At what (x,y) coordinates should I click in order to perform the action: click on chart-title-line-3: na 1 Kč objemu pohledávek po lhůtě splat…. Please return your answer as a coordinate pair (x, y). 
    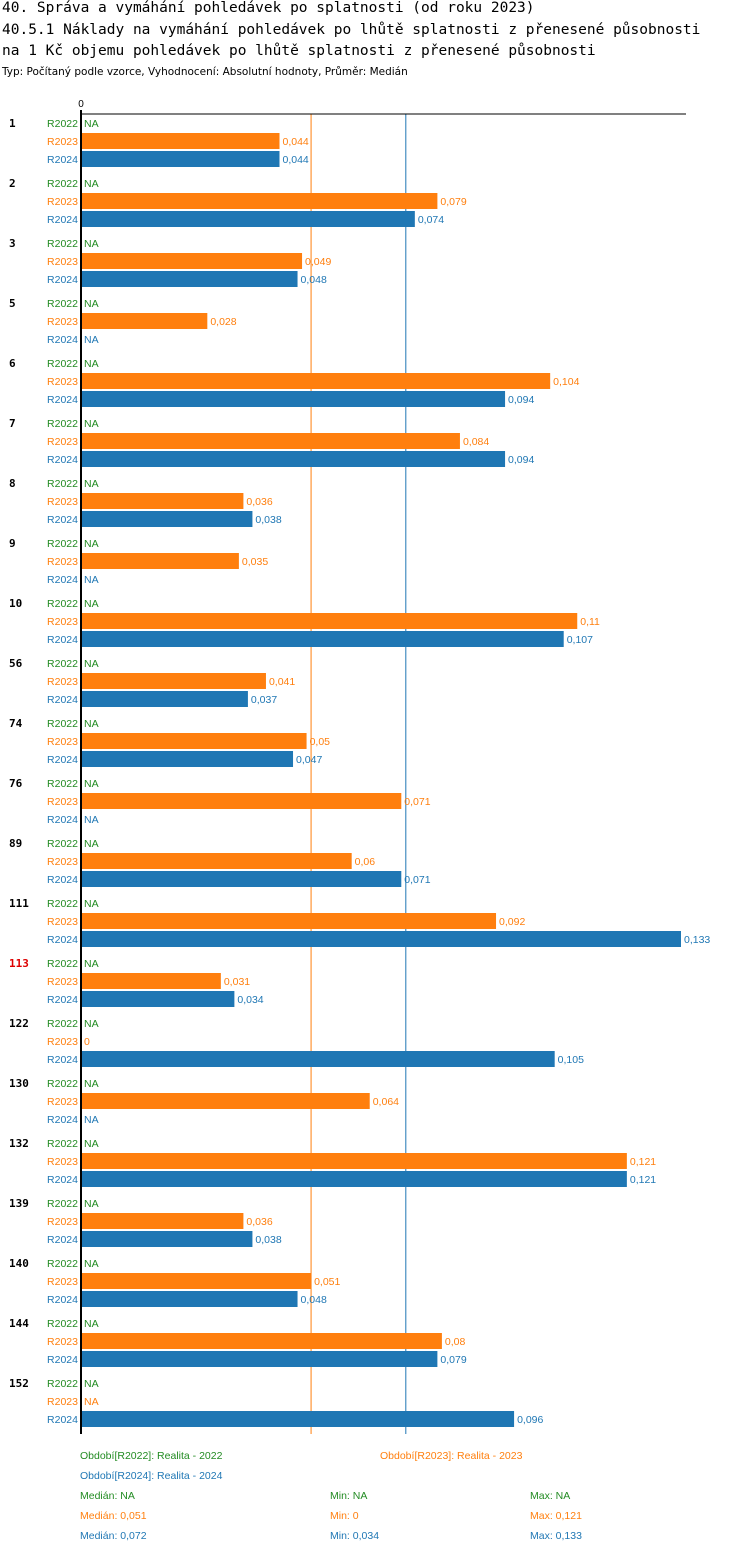
    Looking at the image, I should click on (299, 51).